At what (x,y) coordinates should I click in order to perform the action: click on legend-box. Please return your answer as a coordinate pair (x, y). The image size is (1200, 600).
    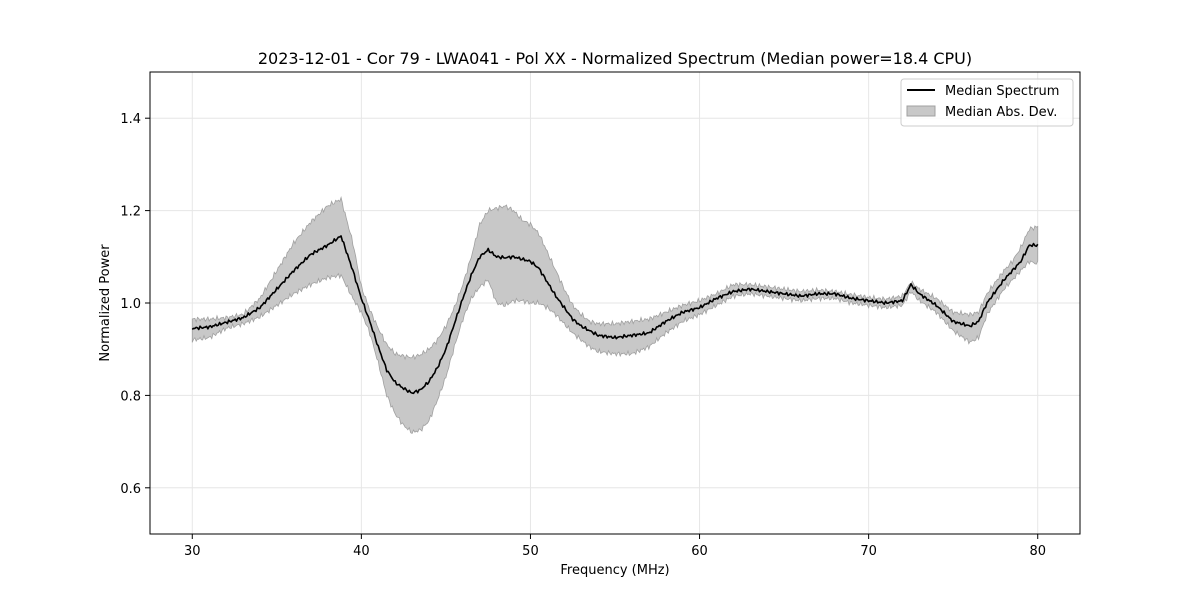
    Looking at the image, I should click on (987, 102).